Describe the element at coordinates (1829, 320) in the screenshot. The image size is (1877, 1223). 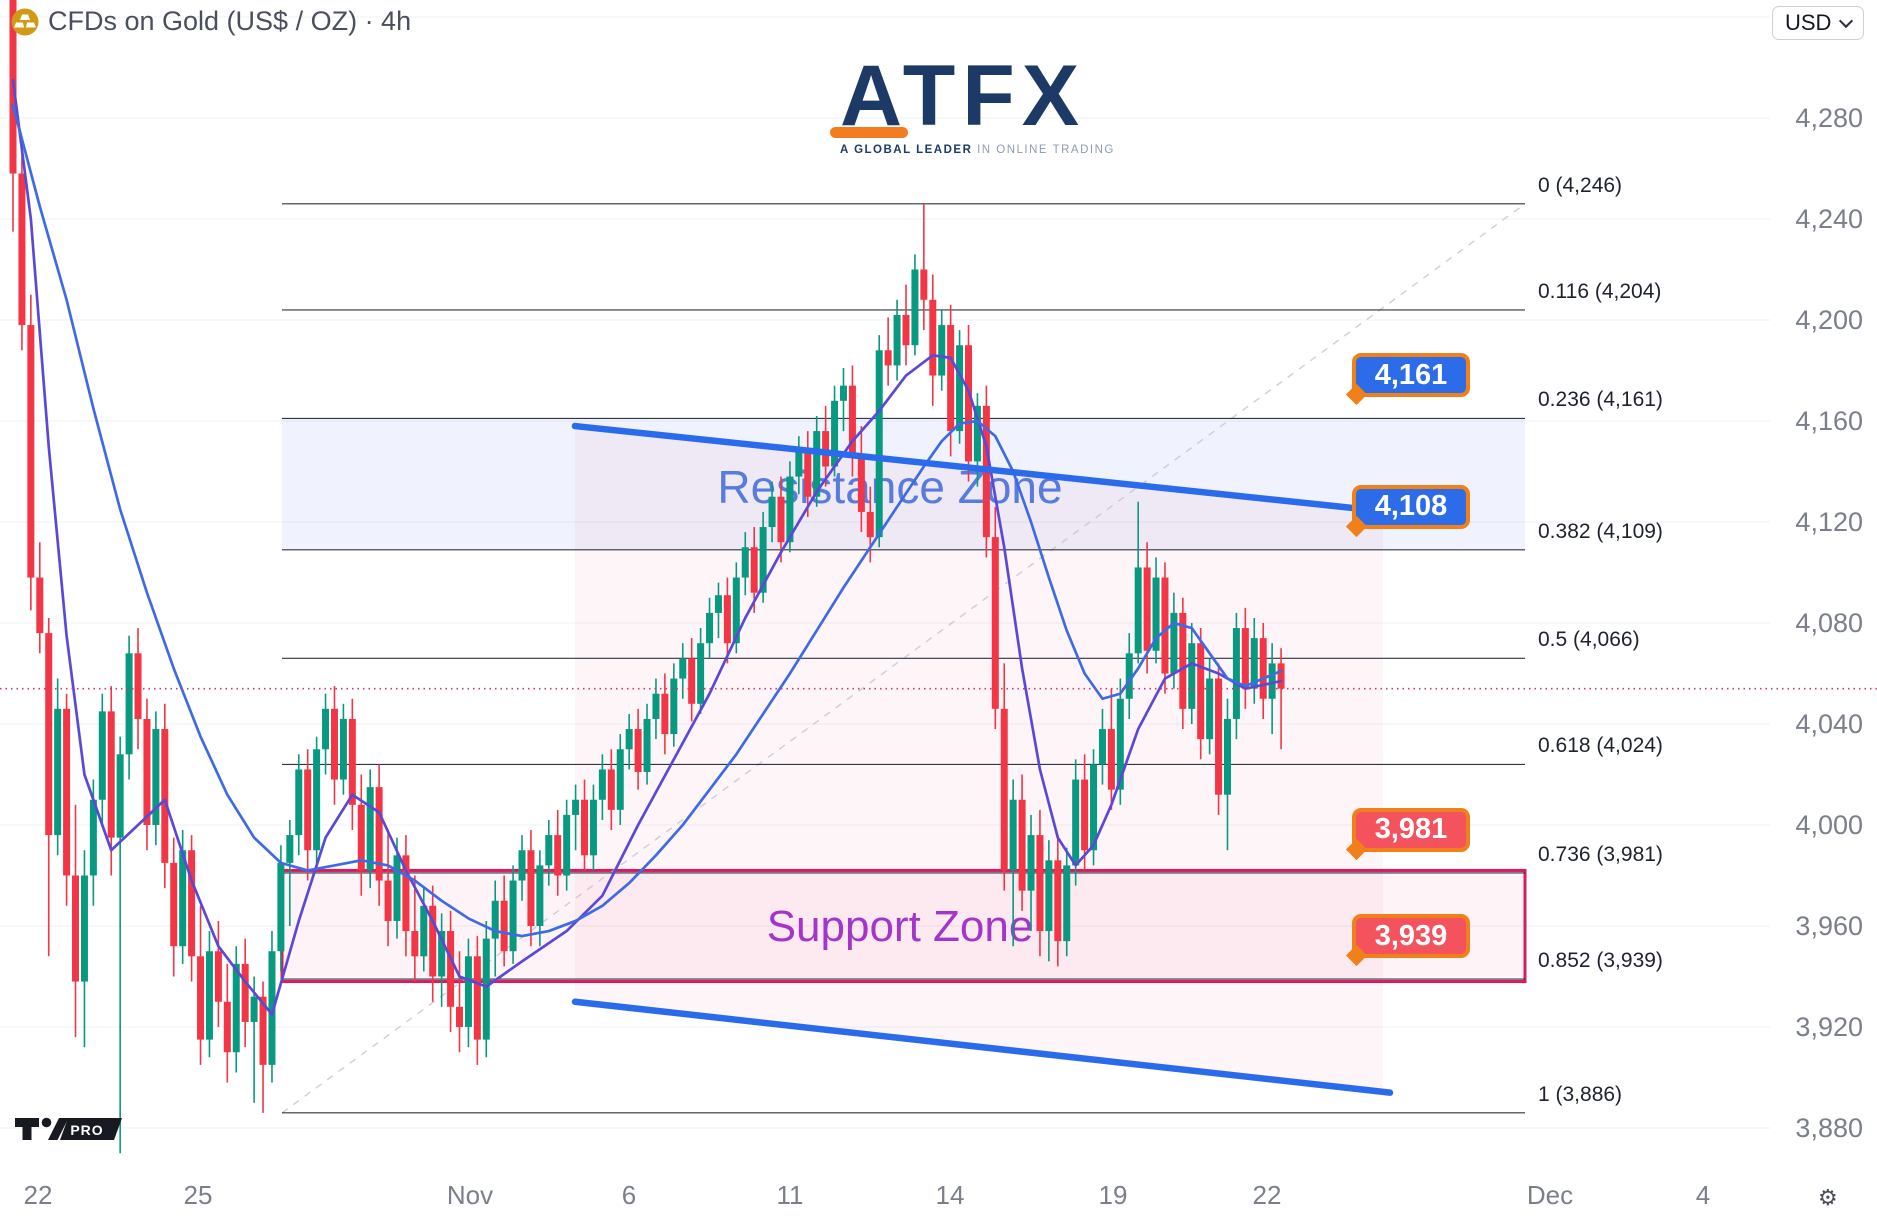
I see `price-label-4200: 4,200` at that location.